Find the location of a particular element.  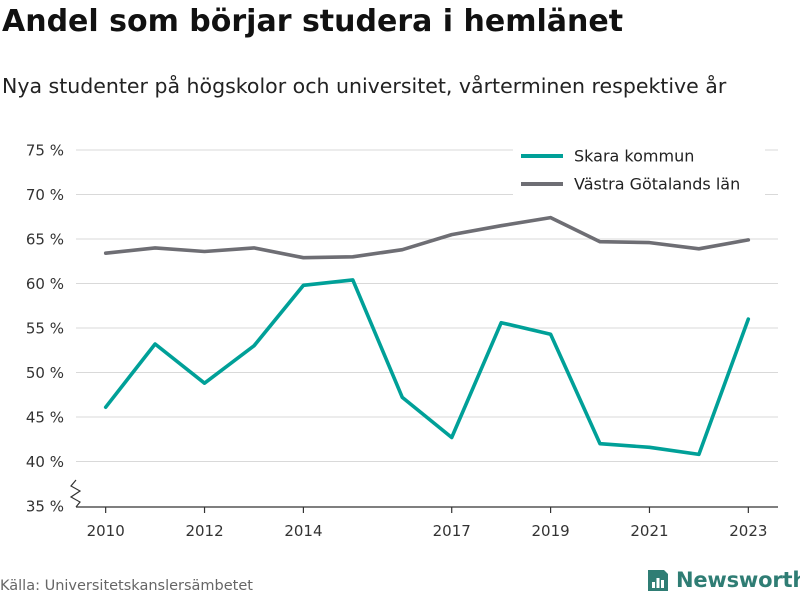

bar-chart-icon is located at coordinates (658, 580).